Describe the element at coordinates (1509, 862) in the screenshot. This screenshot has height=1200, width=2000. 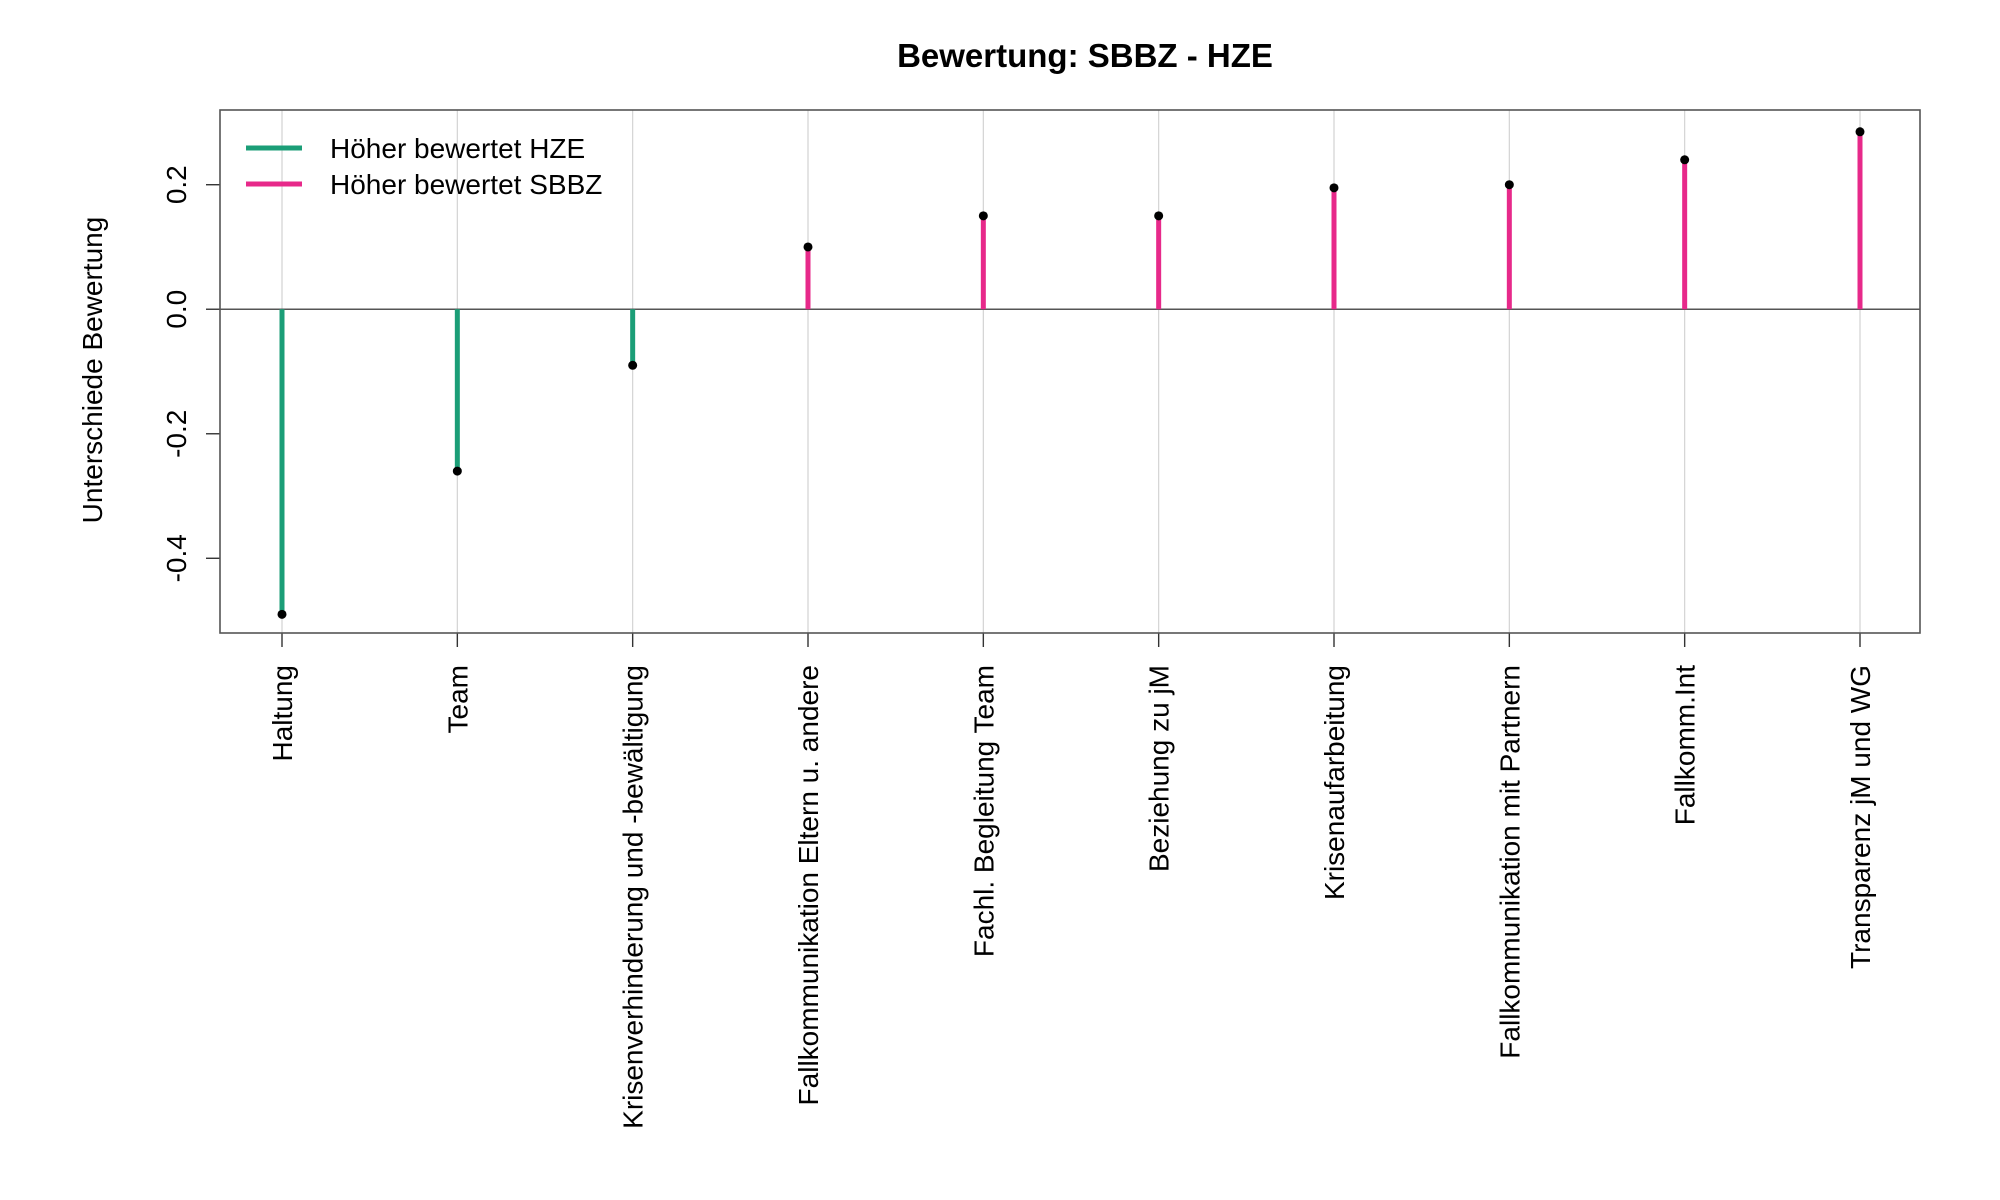
I see `x-tick-label: Fallkommunikation mit Partnern` at that location.